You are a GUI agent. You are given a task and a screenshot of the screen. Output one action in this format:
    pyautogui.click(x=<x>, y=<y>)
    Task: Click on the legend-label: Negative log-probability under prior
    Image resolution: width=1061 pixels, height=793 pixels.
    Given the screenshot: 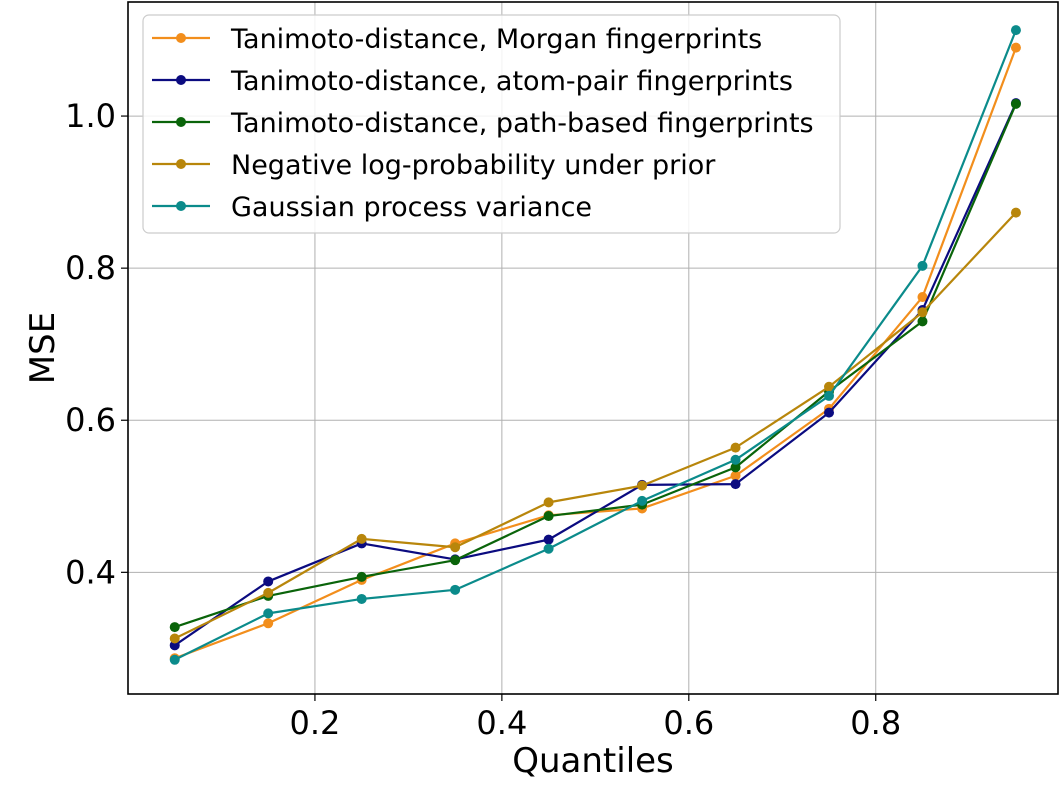 What is the action you would take?
    pyautogui.click(x=473, y=165)
    